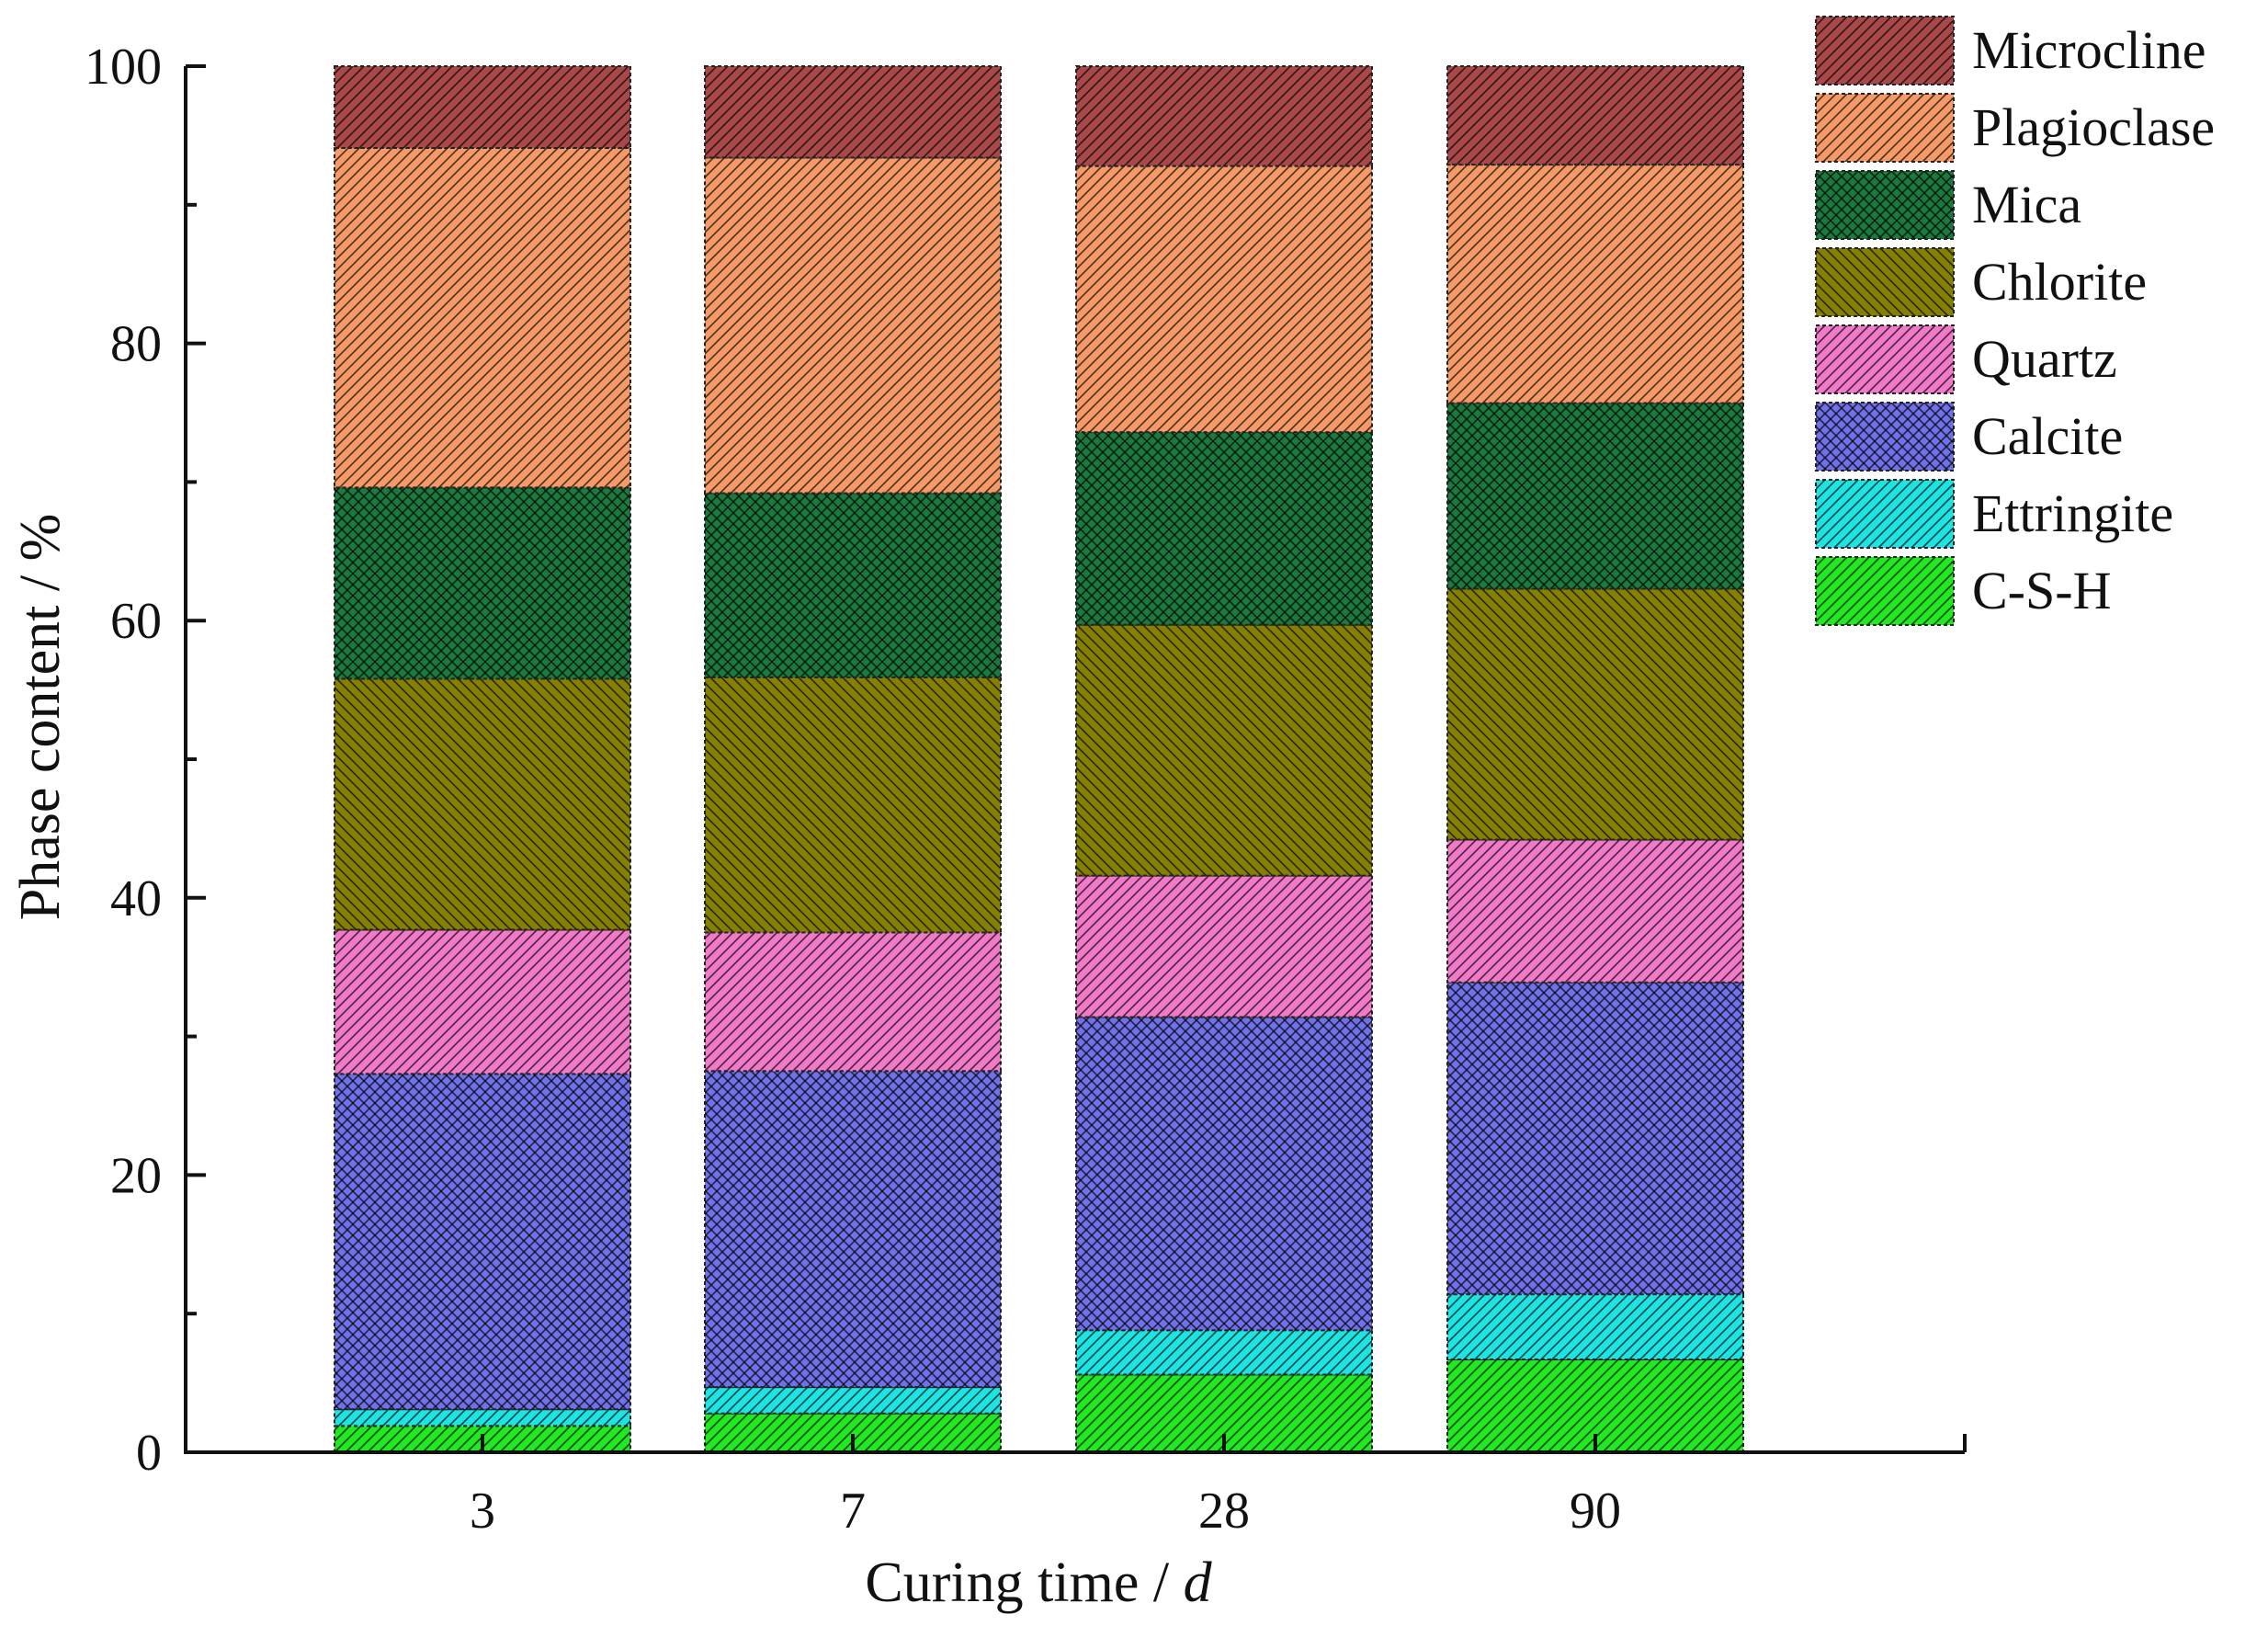  I want to click on legend-swatch-chlorite, so click(1885, 282).